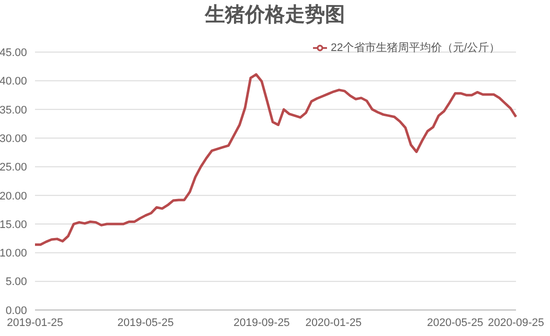 This screenshot has width=550, height=336. I want to click on y-tick-label: 45.00, so click(13, 53).